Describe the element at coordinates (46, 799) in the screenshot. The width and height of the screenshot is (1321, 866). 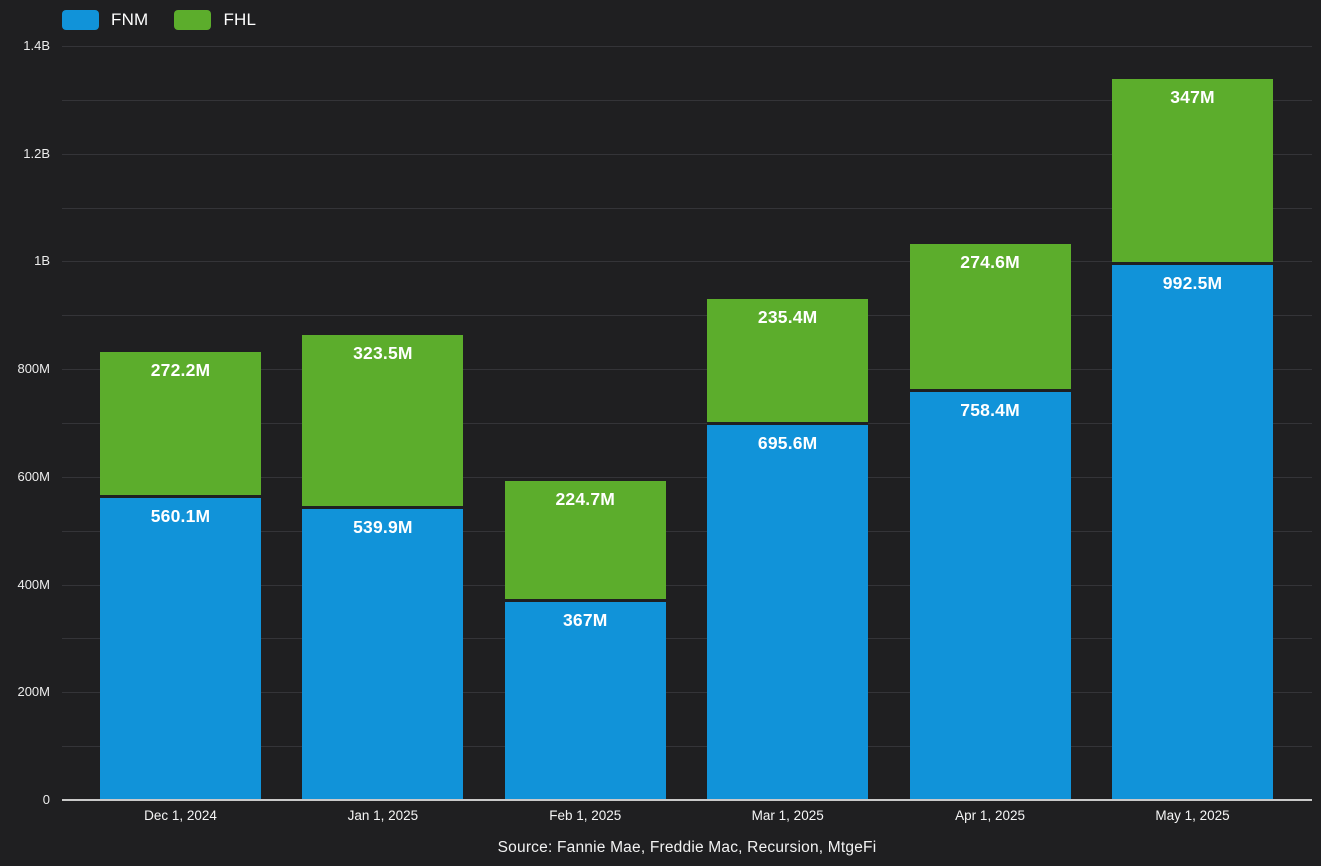
I see `y-axis-tick-label: 0` at that location.